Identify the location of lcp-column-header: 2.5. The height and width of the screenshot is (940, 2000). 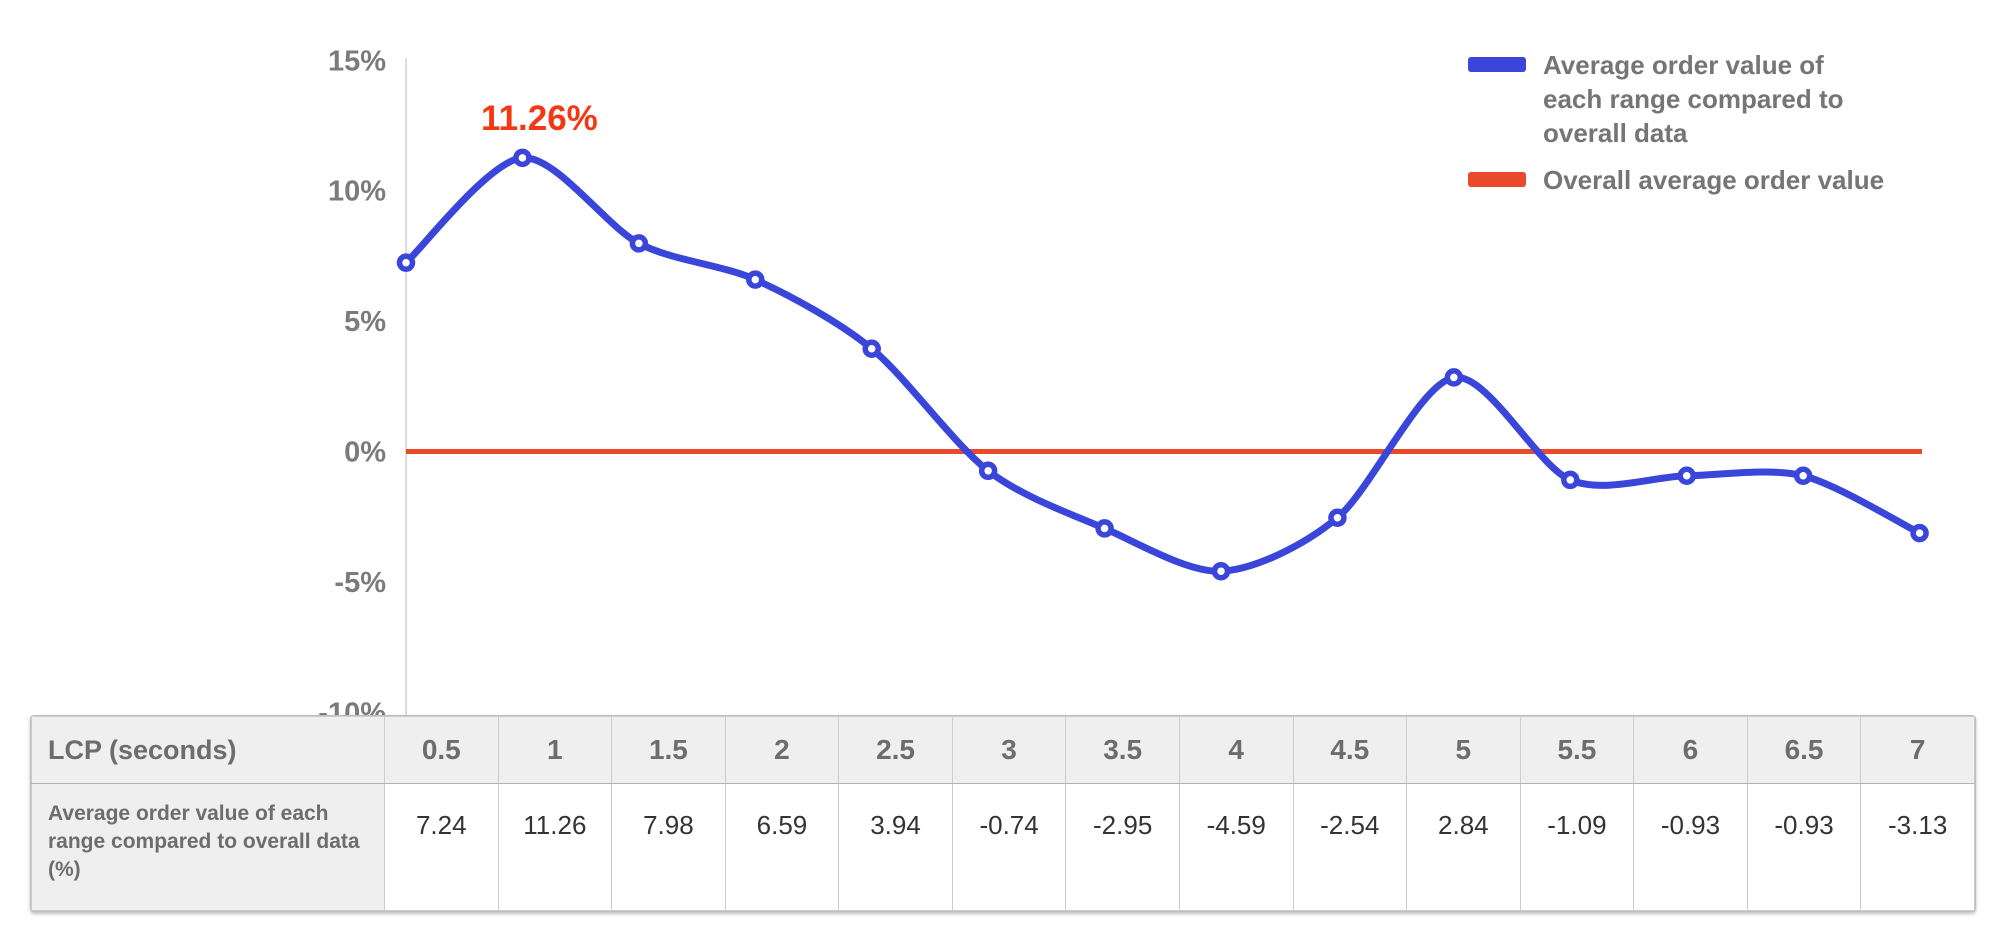
(895, 750).